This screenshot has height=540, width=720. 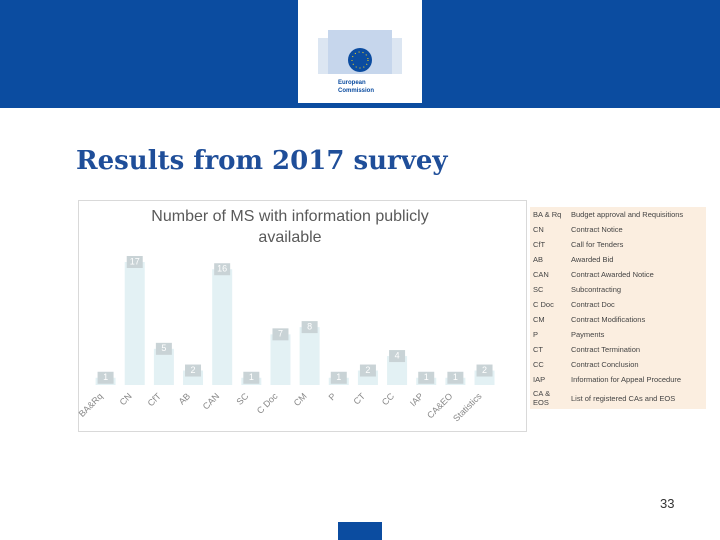 What do you see at coordinates (605, 364) in the screenshot?
I see `legend-meaning: Contract Conclusion` at bounding box center [605, 364].